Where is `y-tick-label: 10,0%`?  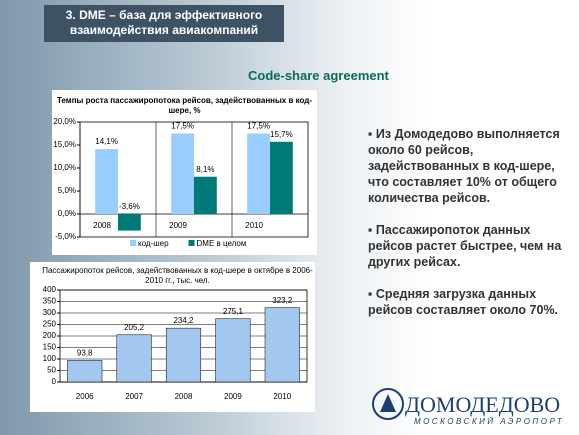 y-tick-label: 10,0% is located at coordinates (64, 167).